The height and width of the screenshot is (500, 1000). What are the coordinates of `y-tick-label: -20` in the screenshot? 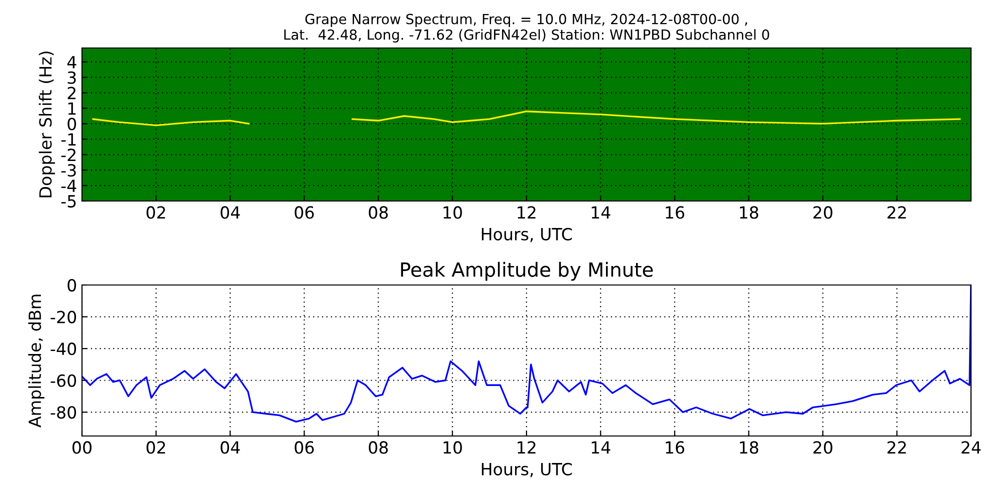 It's located at (63, 317).